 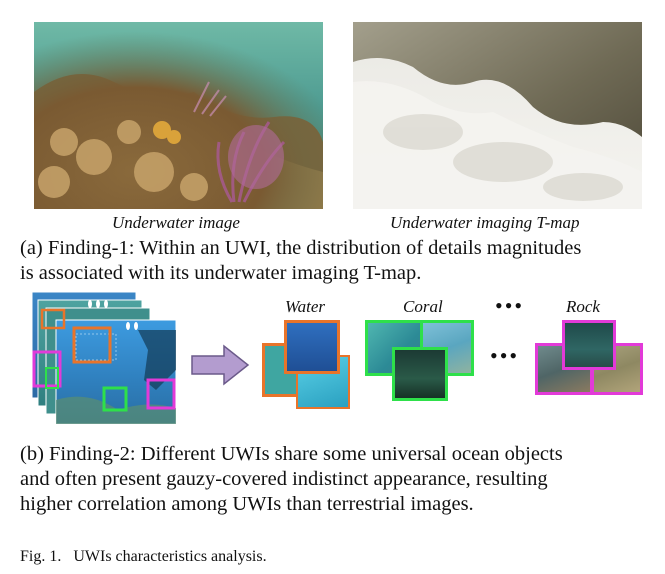 I want to click on coral-tile-front, so click(x=420, y=374).